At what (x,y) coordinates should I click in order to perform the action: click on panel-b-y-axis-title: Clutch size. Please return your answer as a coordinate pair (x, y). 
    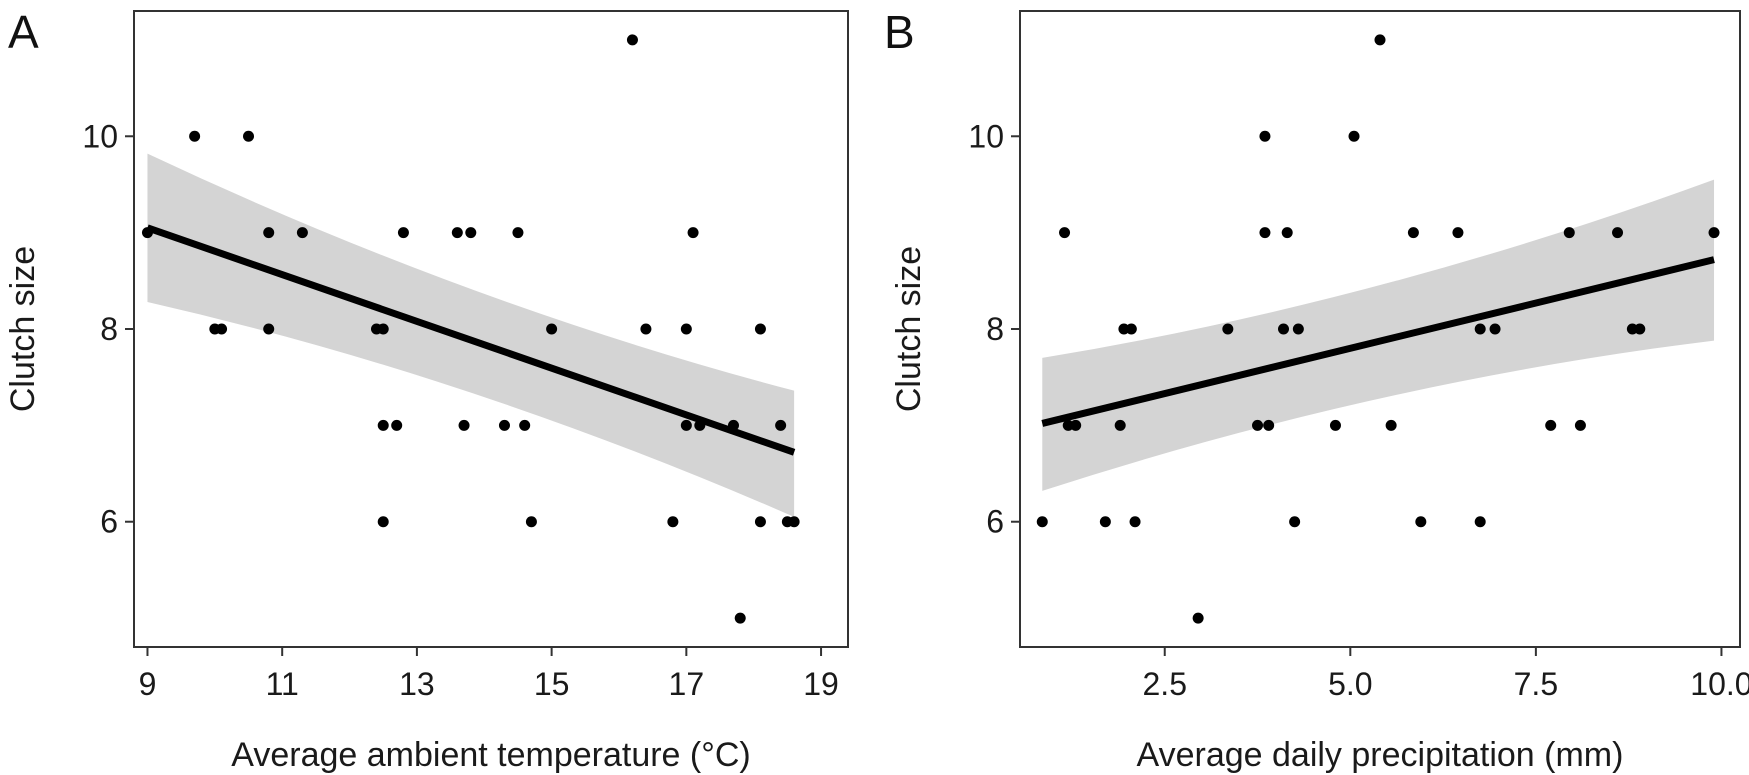
    Looking at the image, I should click on (909, 329).